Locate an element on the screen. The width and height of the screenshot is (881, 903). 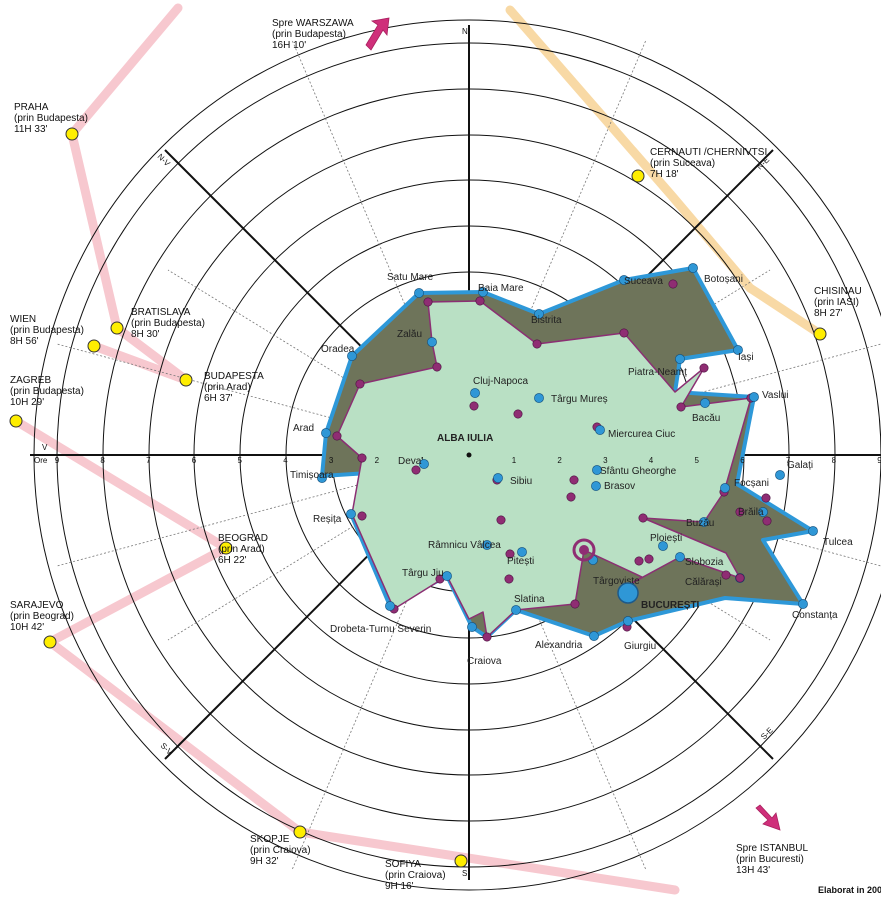
city-label: Miercurea Ciuc is located at coordinates (641, 434).